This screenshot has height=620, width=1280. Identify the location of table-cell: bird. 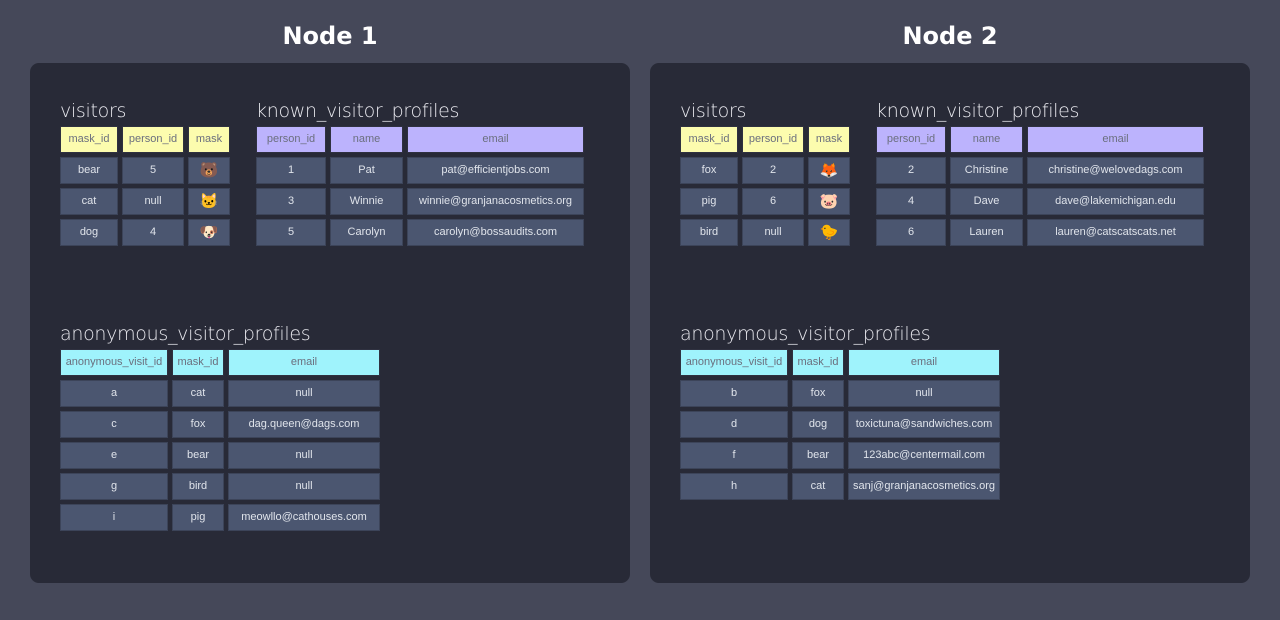
(198, 486).